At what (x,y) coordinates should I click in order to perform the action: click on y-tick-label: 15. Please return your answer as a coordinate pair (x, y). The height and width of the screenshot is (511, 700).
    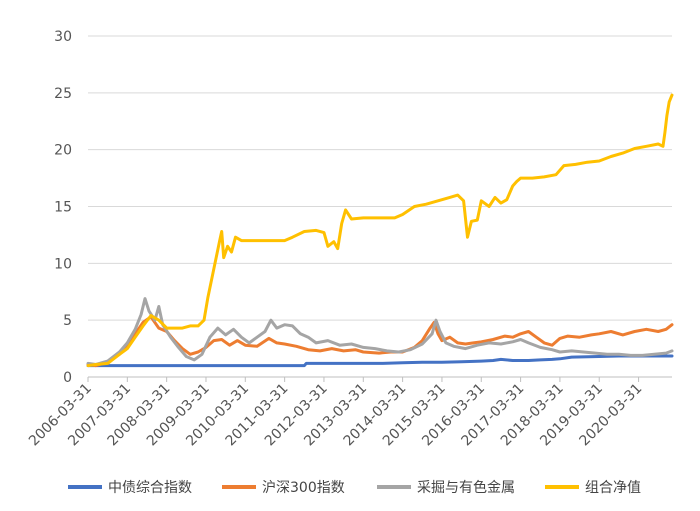
    Looking at the image, I should click on (63, 208).